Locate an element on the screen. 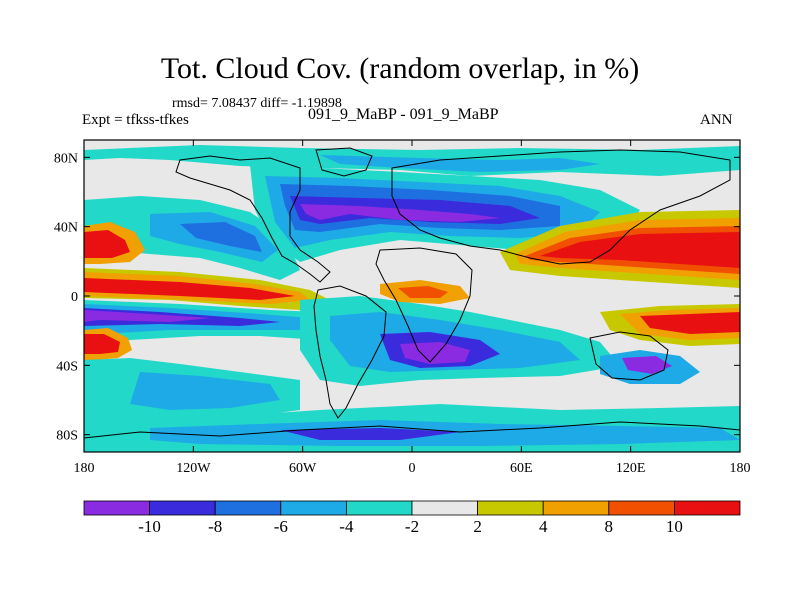  colorbar-label: -8 is located at coordinates (215, 526).